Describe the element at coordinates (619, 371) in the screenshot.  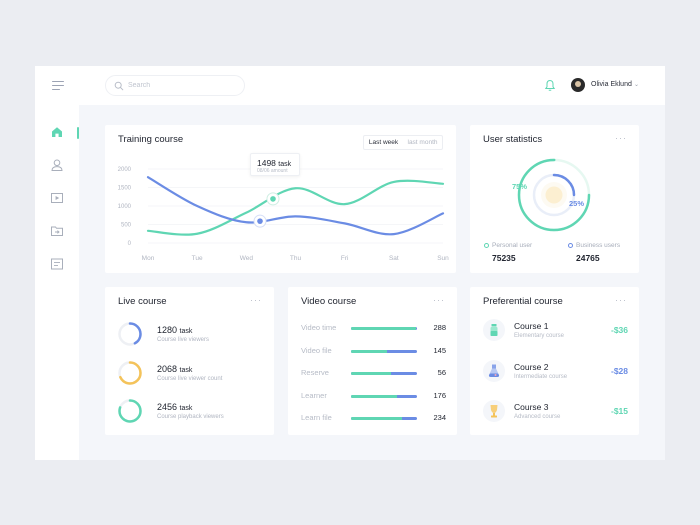
I see `course-discount: -$28` at that location.